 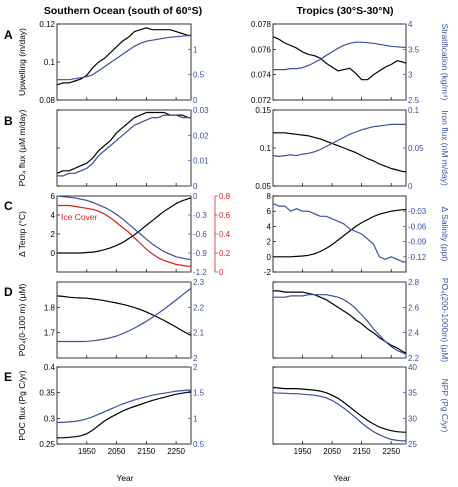 What do you see at coordinates (412, 367) in the screenshot?
I see `right-tick-label: 40` at bounding box center [412, 367].